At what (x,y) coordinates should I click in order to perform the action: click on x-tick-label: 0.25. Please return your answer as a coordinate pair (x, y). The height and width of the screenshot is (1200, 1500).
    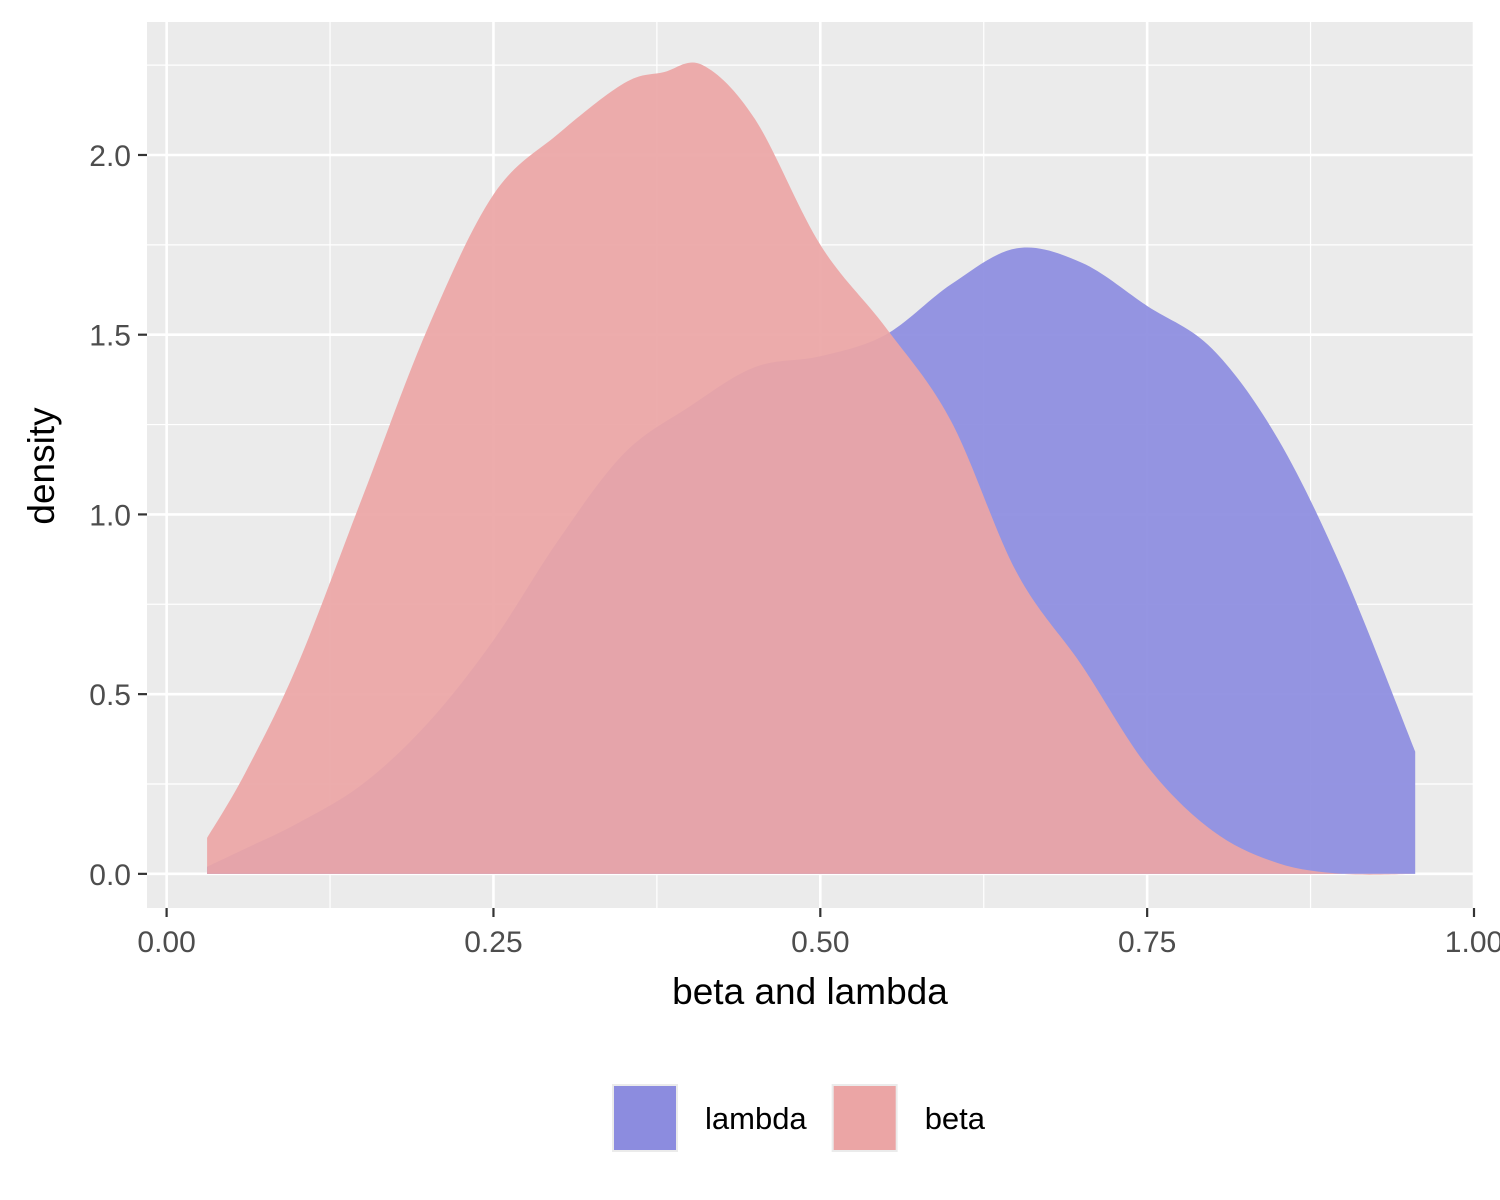
    Looking at the image, I should click on (493, 942).